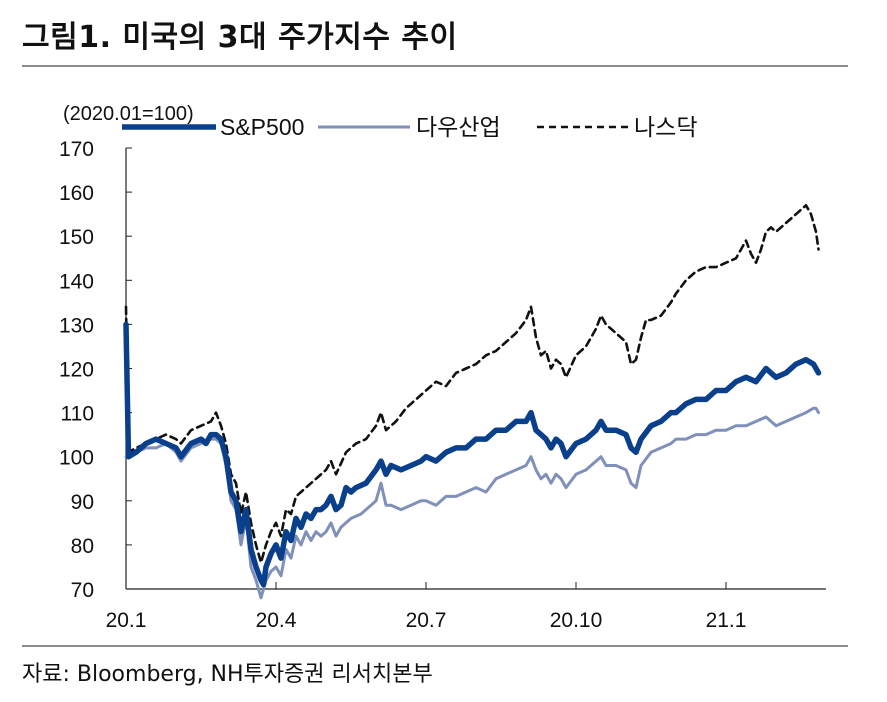 The width and height of the screenshot is (887, 702). Describe the element at coordinates (665, 127) in the screenshot. I see `legend-label: 나스닥` at that location.